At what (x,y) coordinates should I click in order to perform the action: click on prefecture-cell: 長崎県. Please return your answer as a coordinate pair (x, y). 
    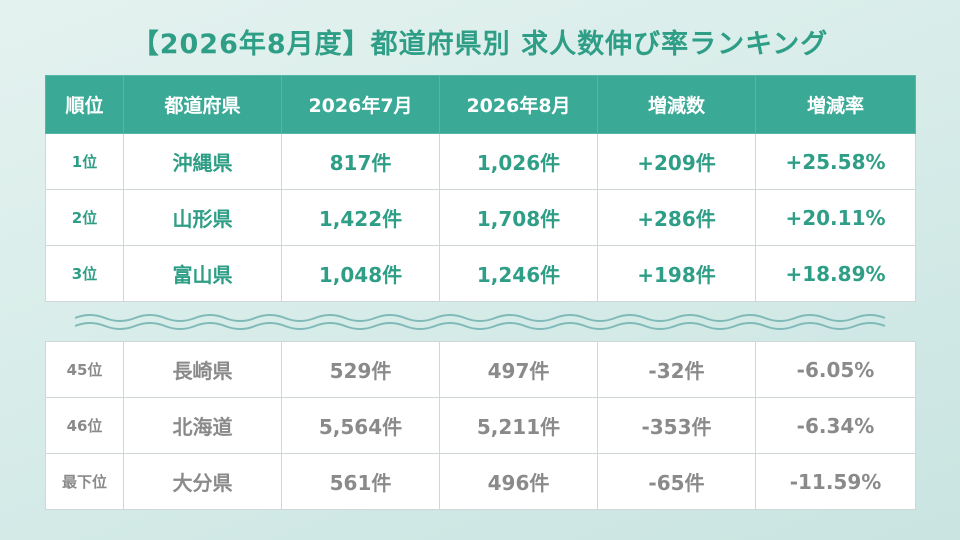
    Looking at the image, I should click on (202, 369).